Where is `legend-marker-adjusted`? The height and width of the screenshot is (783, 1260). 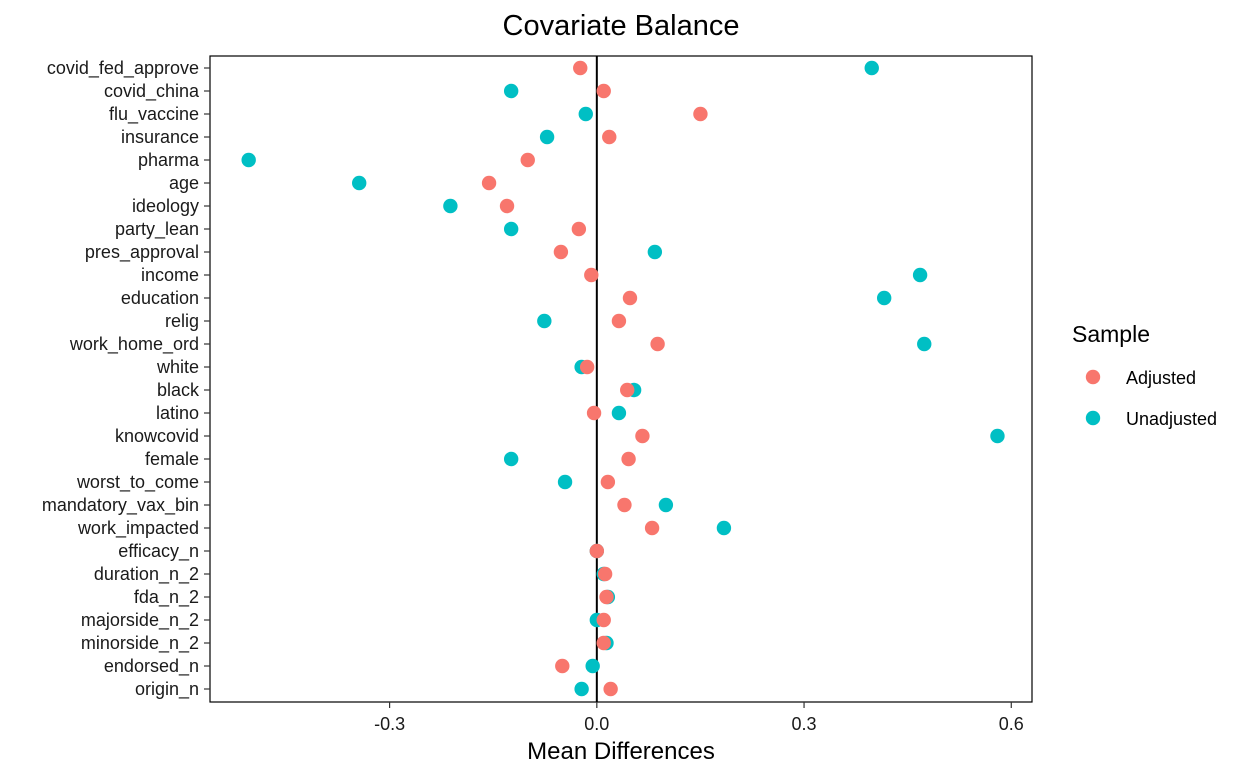
legend-marker-adjusted is located at coordinates (1093, 377).